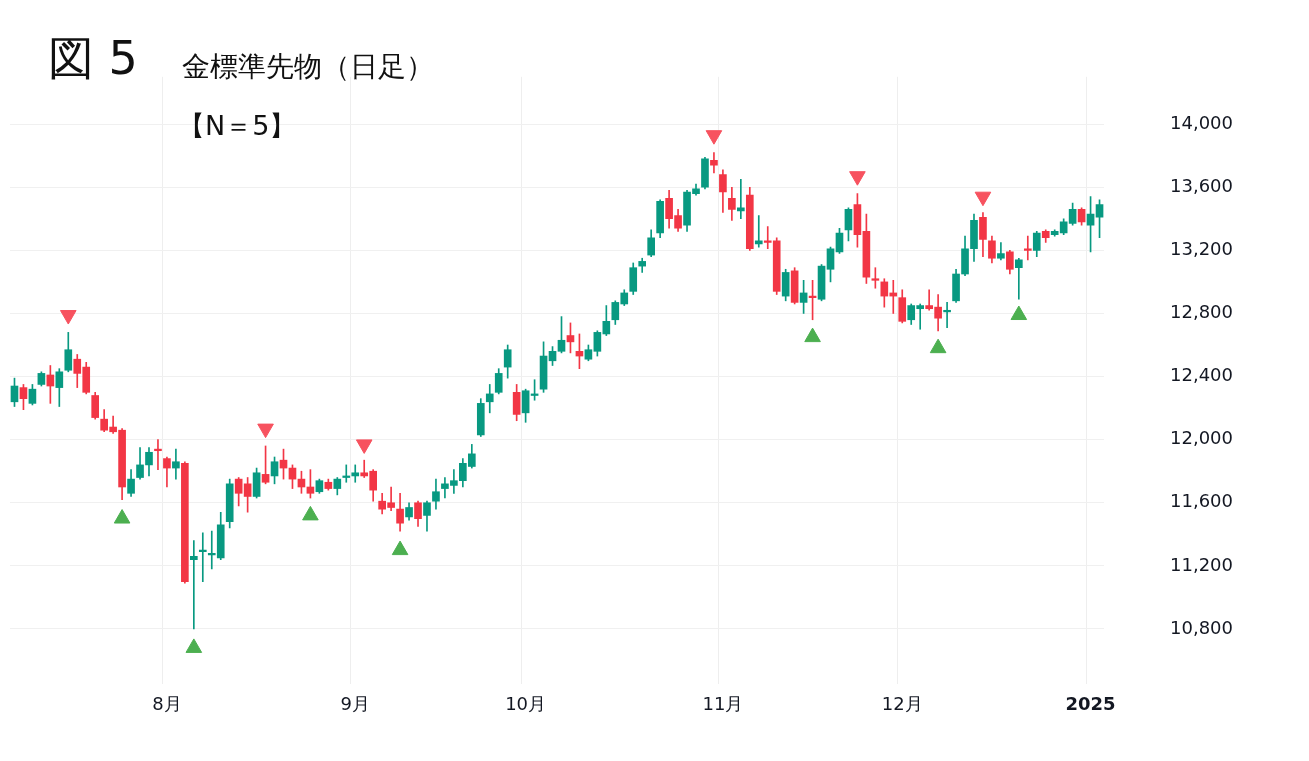  I want to click on y-tick-label: 11,600, so click(1201, 501).